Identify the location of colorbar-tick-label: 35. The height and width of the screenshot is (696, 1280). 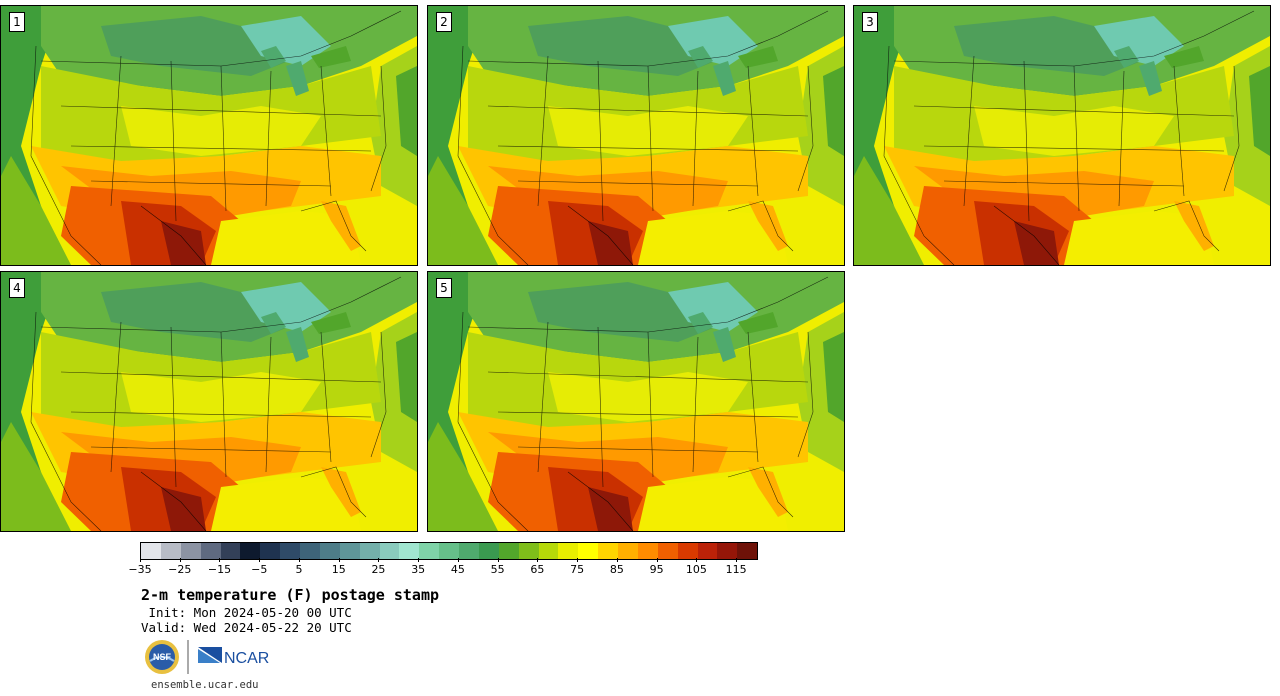
(418, 569).